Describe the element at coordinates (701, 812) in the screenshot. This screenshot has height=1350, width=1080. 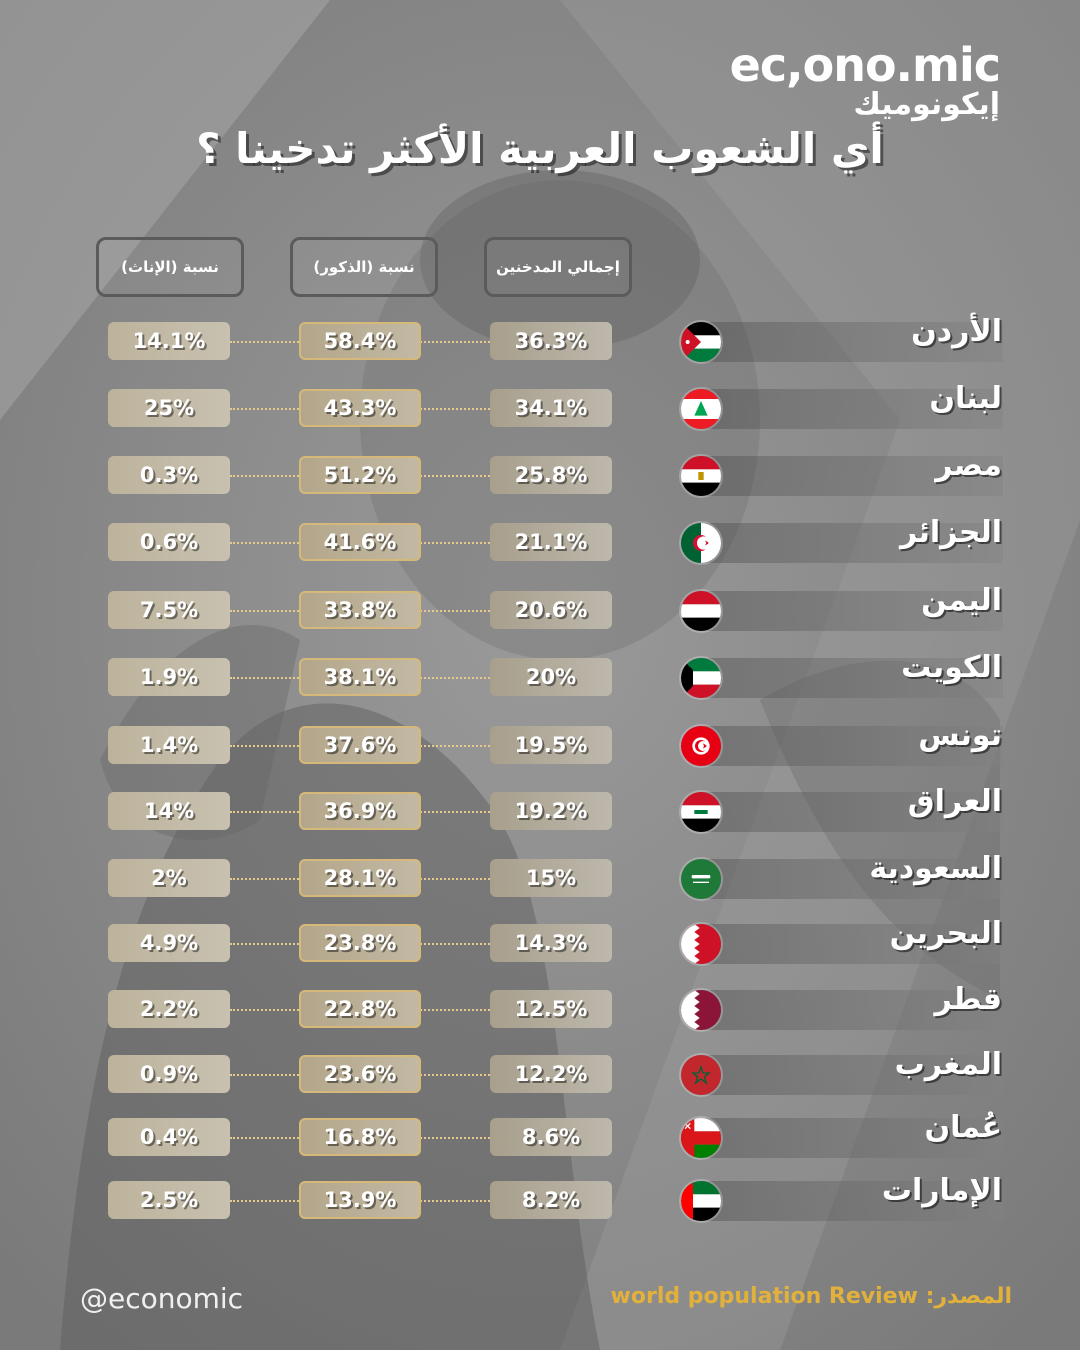
I see `iraq-flag-icon` at that location.